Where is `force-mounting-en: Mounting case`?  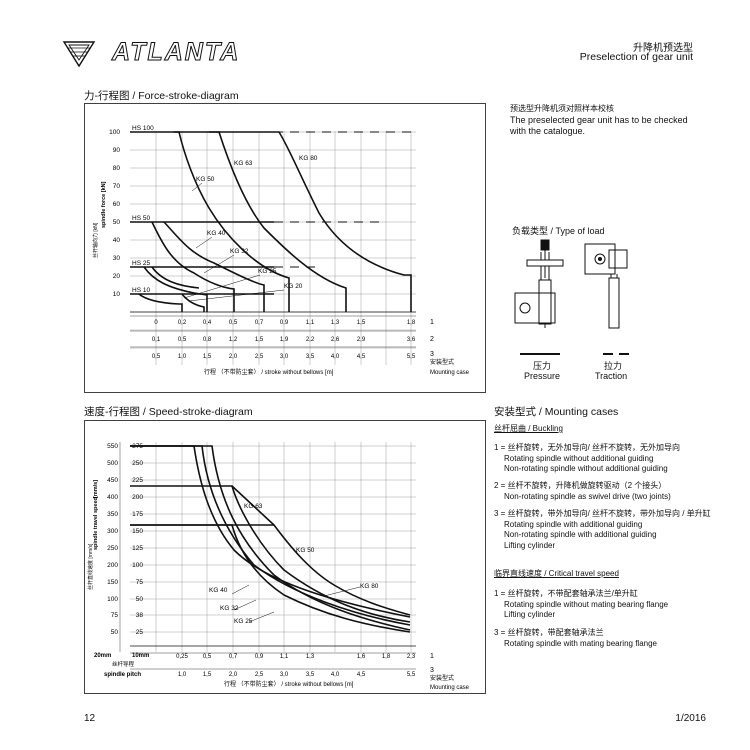
force-mounting-en: Mounting case is located at coordinates (450, 373).